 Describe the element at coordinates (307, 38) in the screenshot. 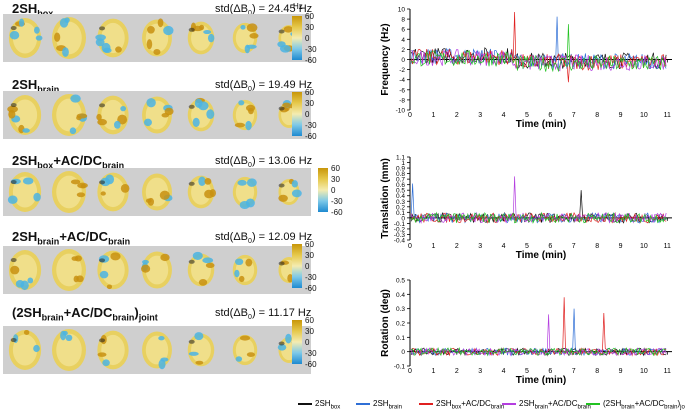

I see `colorbar-tick: 0` at that location.